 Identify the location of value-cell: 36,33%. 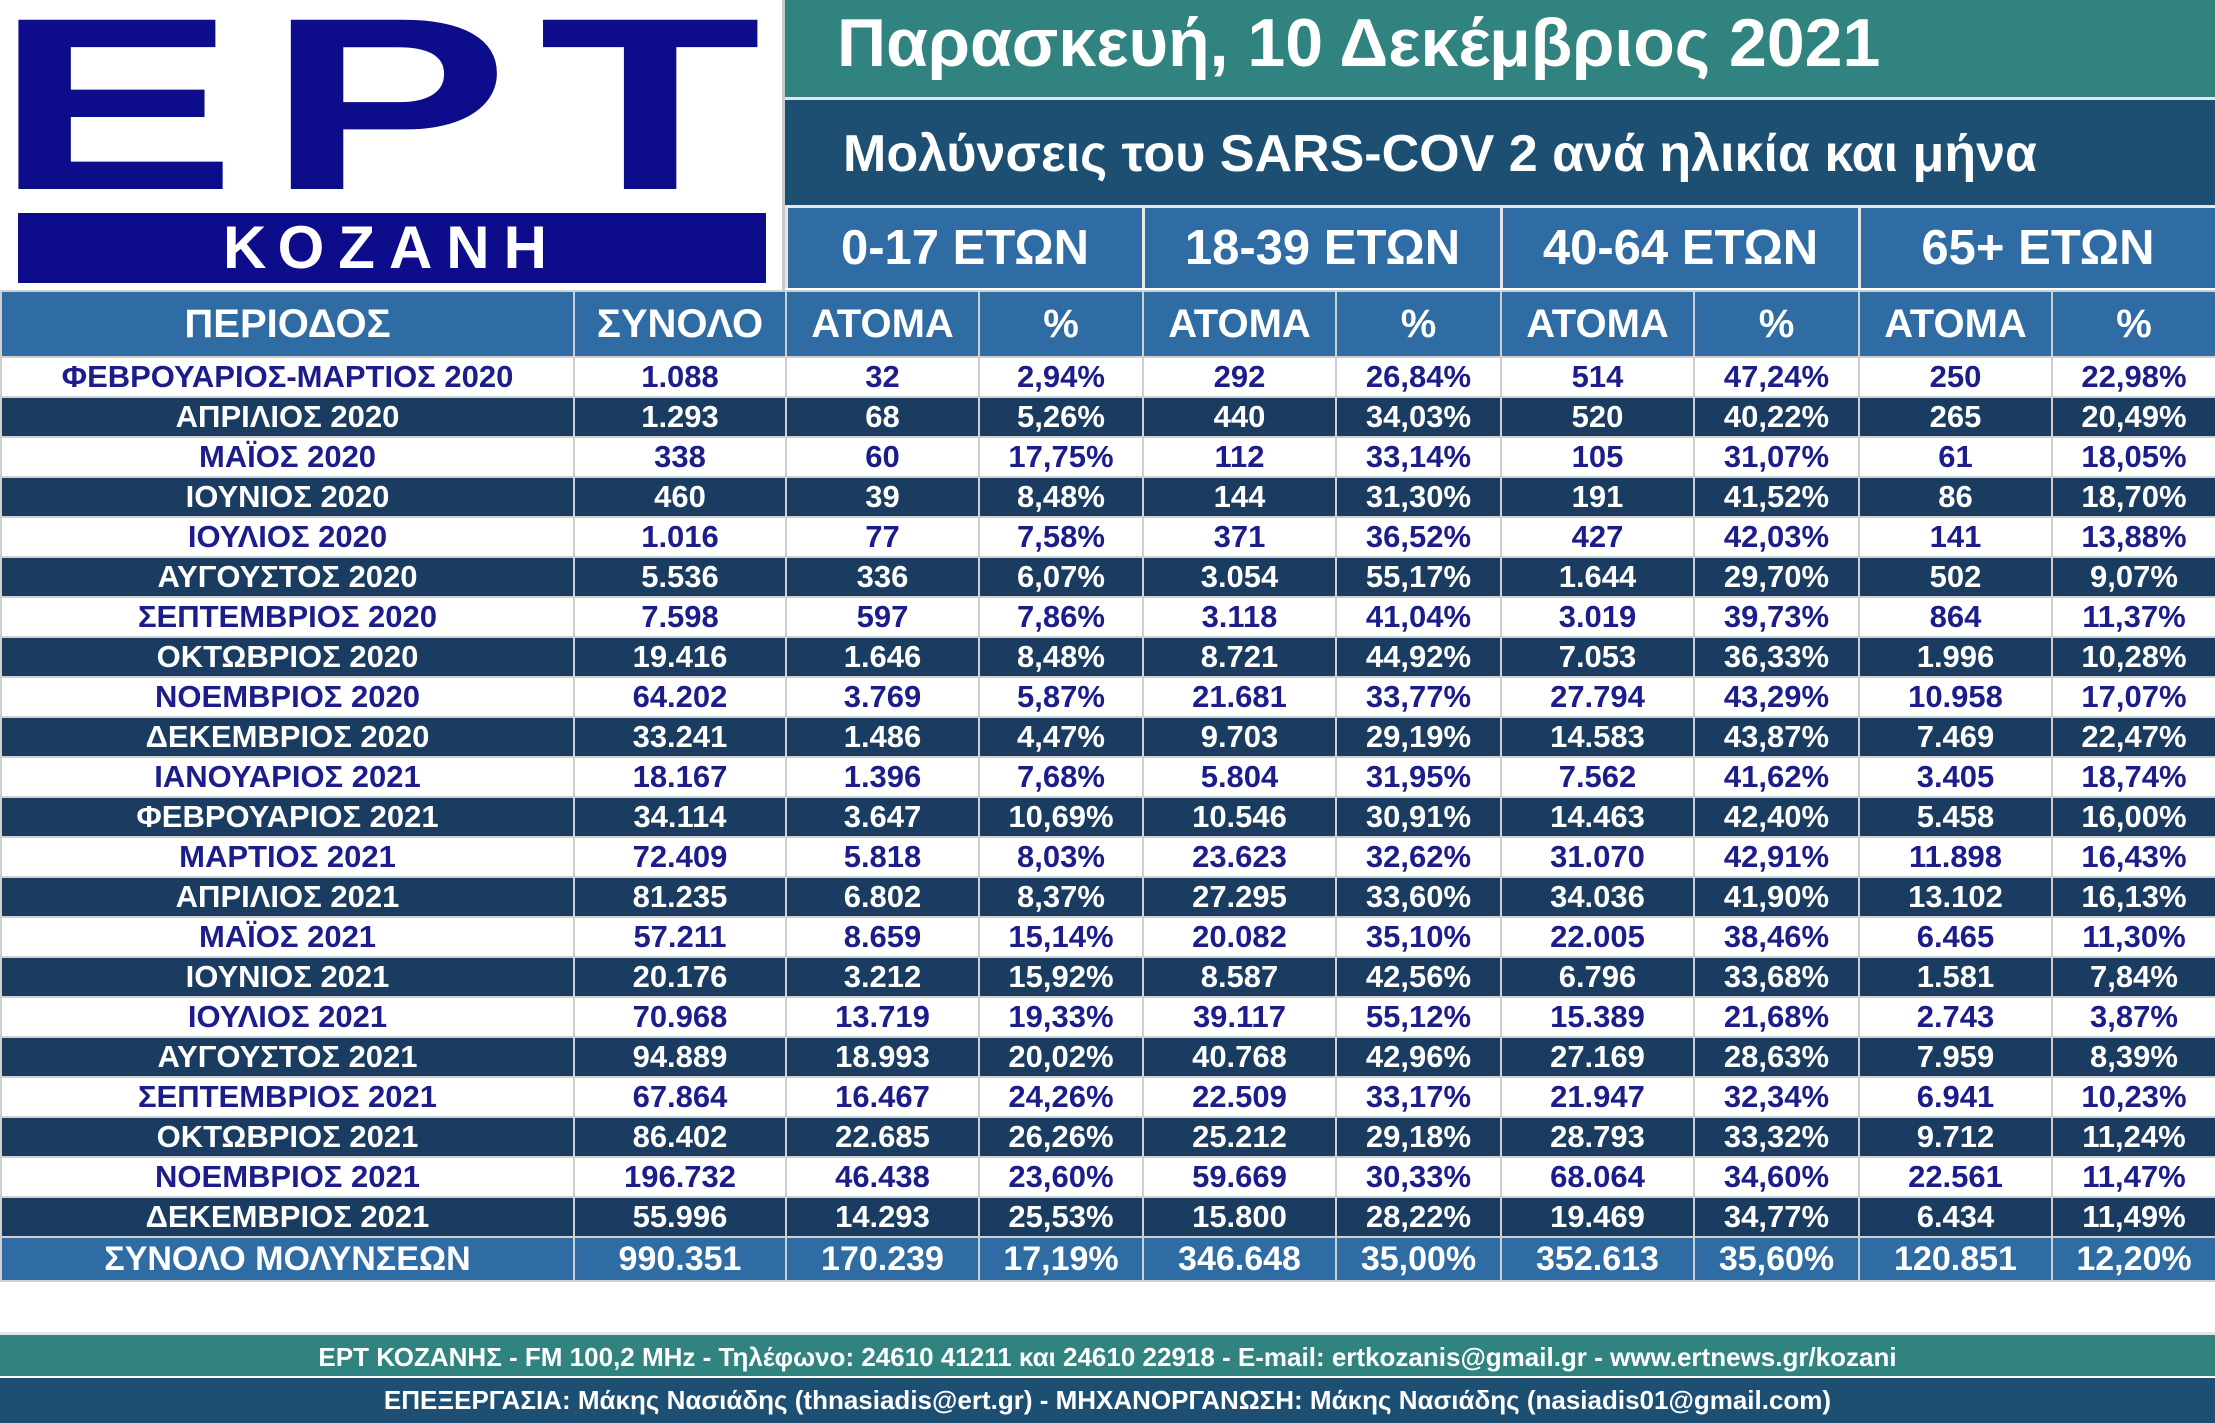
(1776, 657).